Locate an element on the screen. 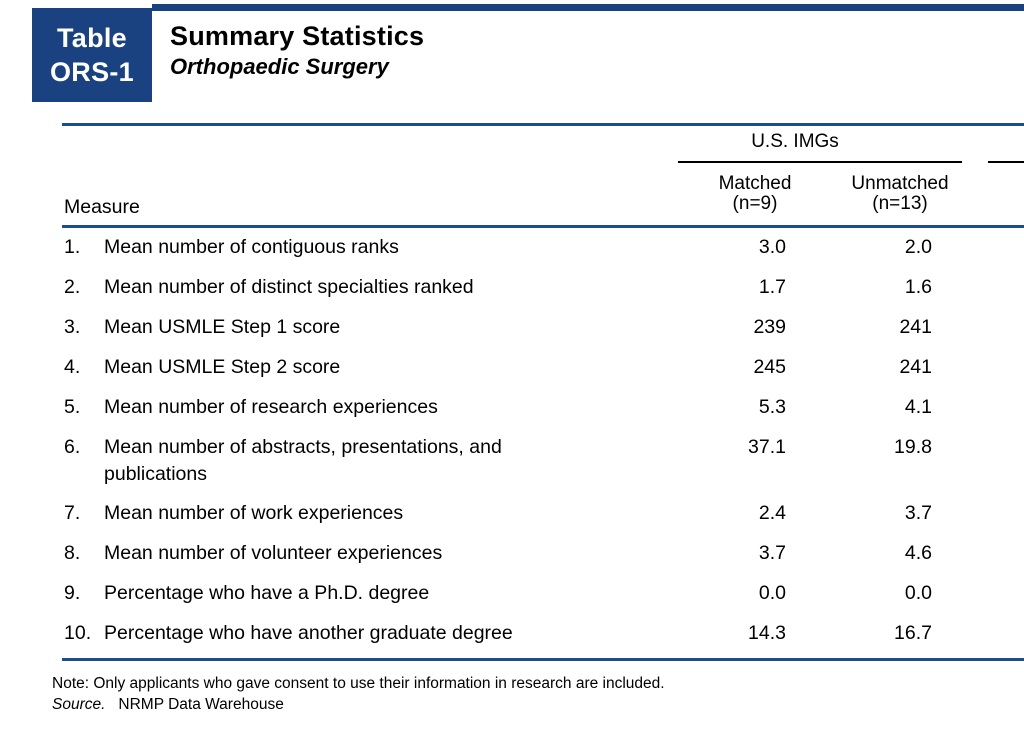 The width and height of the screenshot is (1024, 734). row-number: 1. is located at coordinates (72, 247).